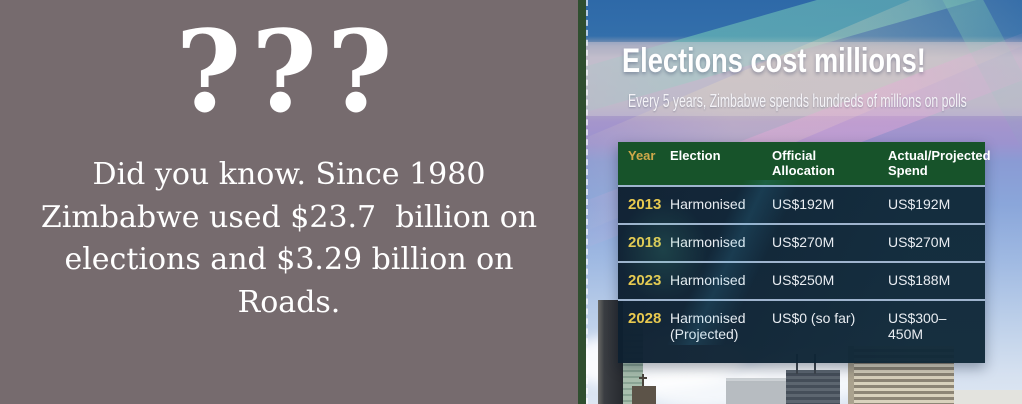 The width and height of the screenshot is (1022, 404). What do you see at coordinates (582, 202) in the screenshot?
I see `panel-divider` at bounding box center [582, 202].